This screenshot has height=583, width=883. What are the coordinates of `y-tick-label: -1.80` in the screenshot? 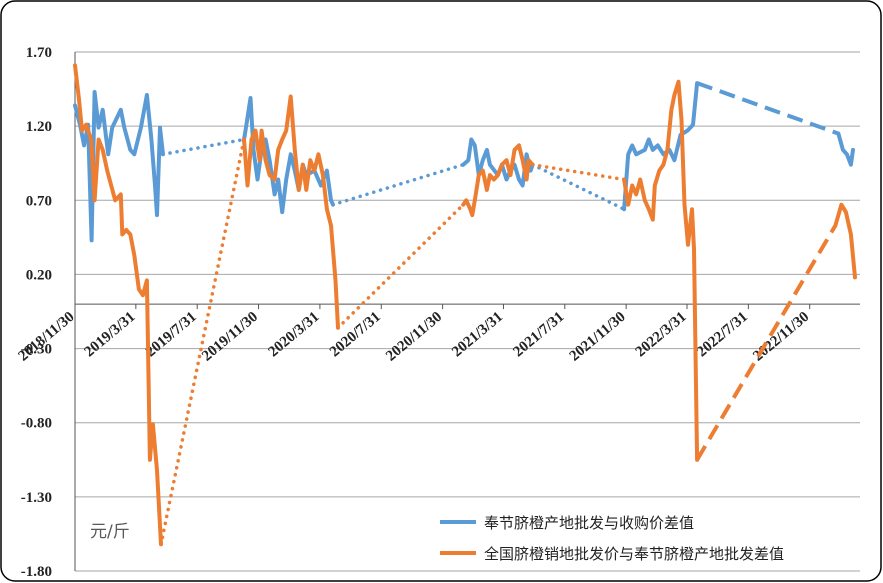 It's located at (36, 572).